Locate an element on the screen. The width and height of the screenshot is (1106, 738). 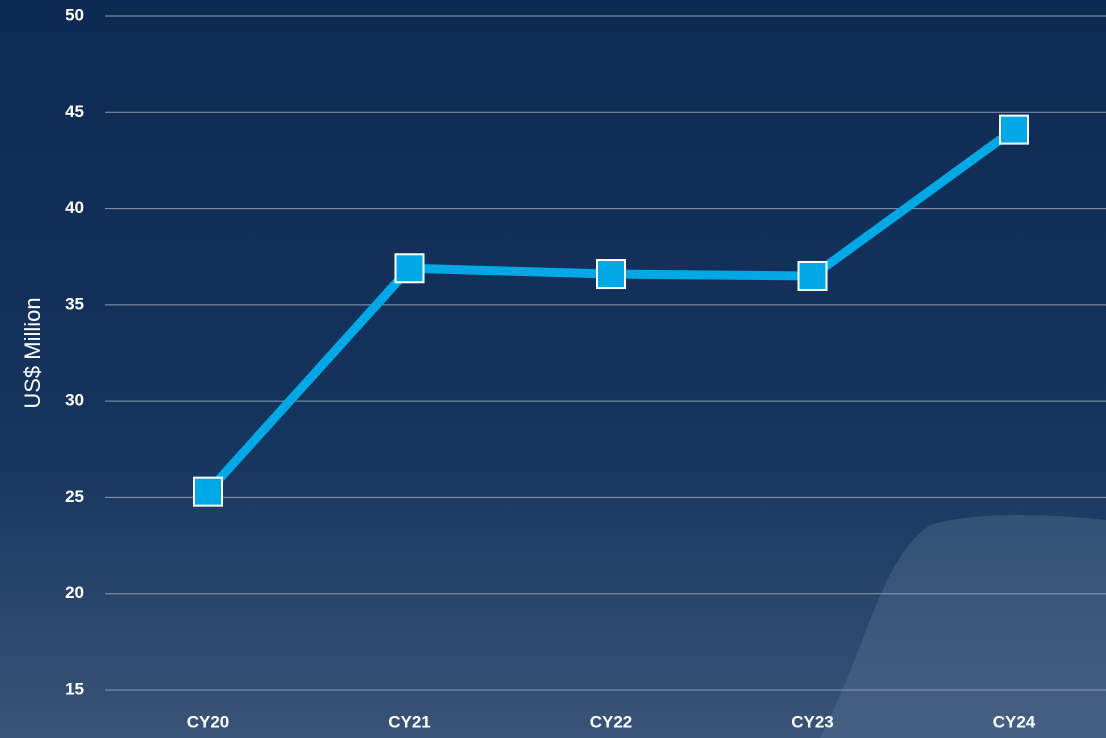
y-tick-label: 35 is located at coordinates (74, 303).